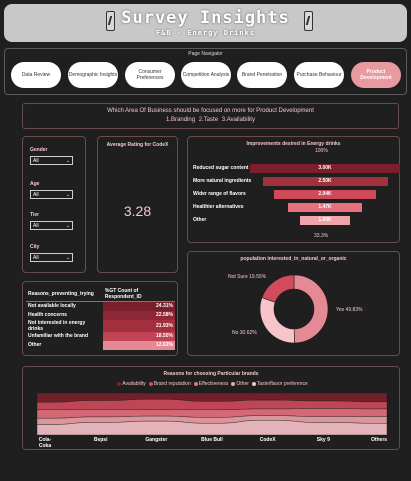 The height and width of the screenshot is (481, 411). Describe the element at coordinates (379, 440) in the screenshot. I see `brand-axis-label: Others` at that location.